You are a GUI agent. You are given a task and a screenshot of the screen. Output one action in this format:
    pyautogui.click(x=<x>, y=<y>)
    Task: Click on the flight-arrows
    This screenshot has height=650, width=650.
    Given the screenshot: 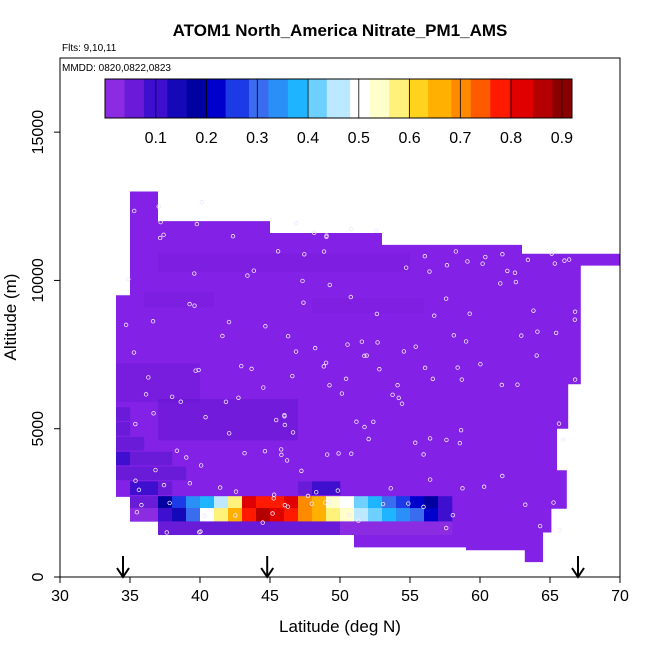 What is the action you would take?
    pyautogui.click(x=350, y=567)
    